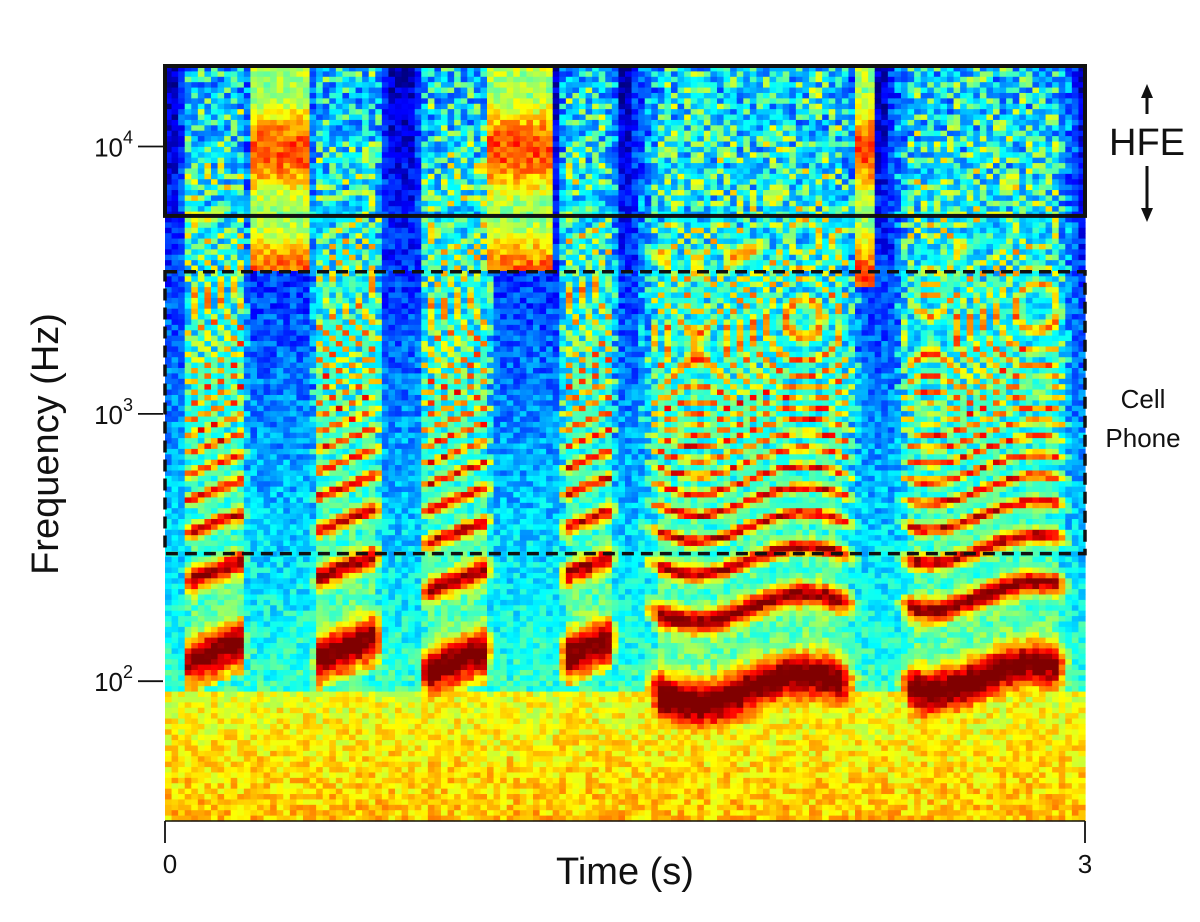  What do you see at coordinates (1147, 143) in the screenshot?
I see `hfe-label: HFE` at bounding box center [1147, 143].